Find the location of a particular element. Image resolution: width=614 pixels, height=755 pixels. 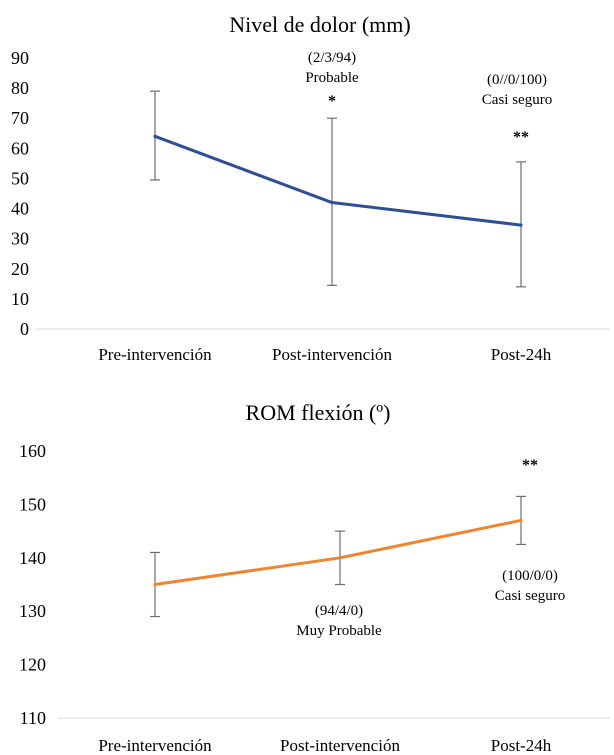

annotation-label: Probable is located at coordinates (332, 78).